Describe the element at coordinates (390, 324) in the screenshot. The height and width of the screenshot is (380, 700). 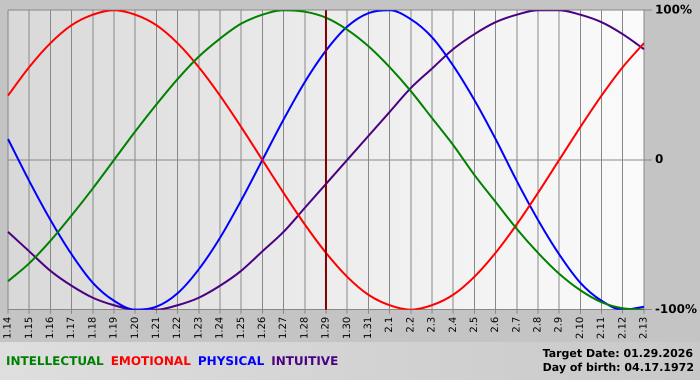
I see `x-tick-label: 2.1` at that location.